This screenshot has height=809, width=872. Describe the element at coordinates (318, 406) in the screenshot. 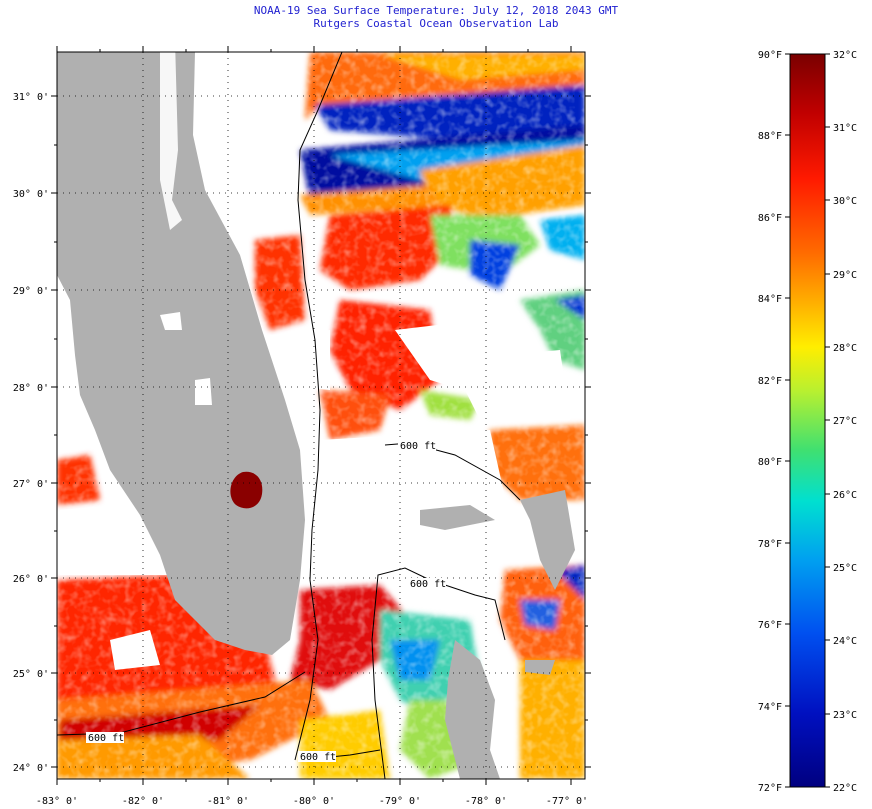

I see `contour-600ft-shelf` at that location.